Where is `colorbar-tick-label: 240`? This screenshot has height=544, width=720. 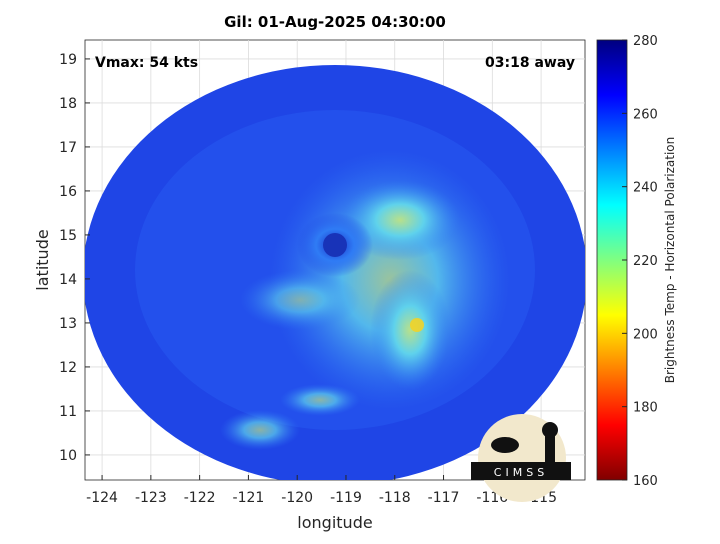 colorbar-tick-label: 240 is located at coordinates (645, 188).